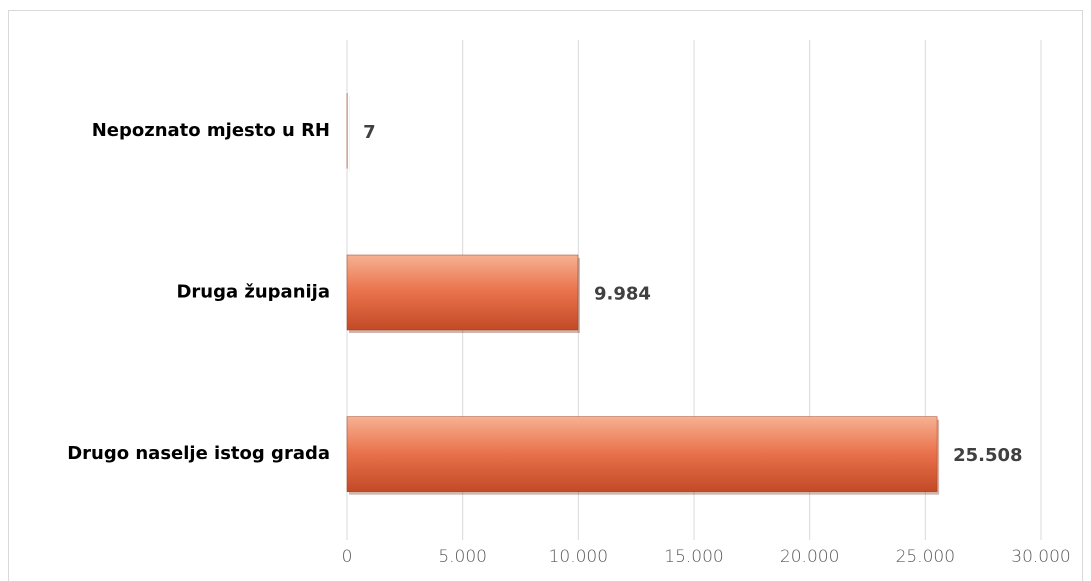 The width and height of the screenshot is (1091, 581). I want to click on value-label: 7, so click(369, 132).